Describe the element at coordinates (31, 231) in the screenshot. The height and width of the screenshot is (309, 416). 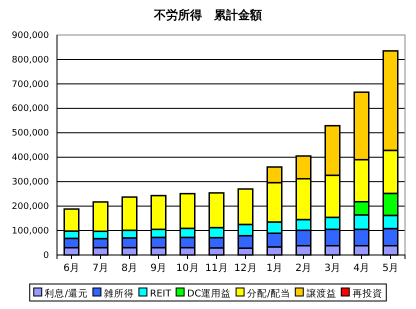
I see `y-tick-label: 100,000` at that location.